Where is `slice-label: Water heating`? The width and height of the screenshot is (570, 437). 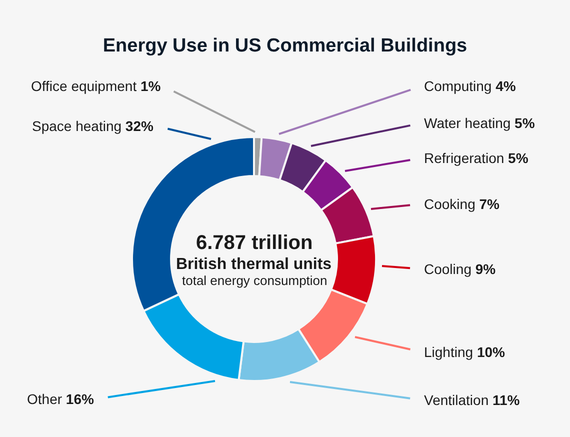
slice-label: Water heating is located at coordinates (467, 123).